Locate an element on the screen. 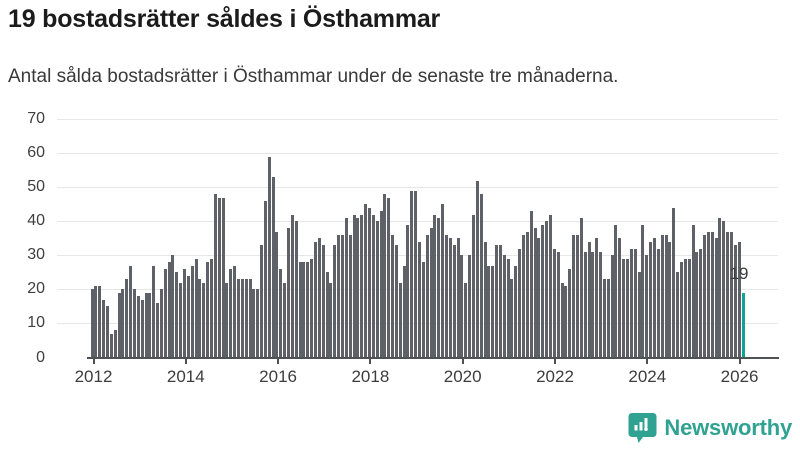 The width and height of the screenshot is (800, 450). y-tick-label: 50 is located at coordinates (36, 187).